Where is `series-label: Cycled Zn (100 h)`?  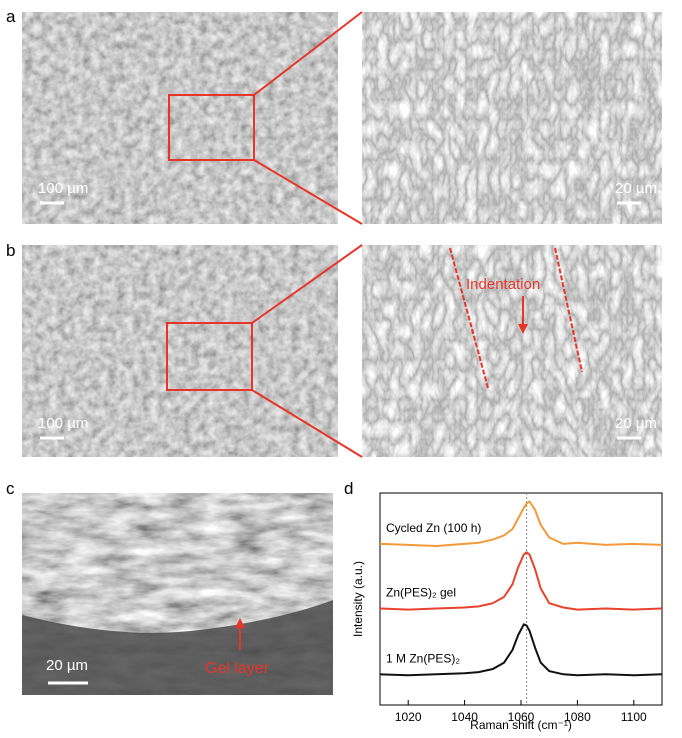
series-label: Cycled Zn (100 h) is located at coordinates (433, 528).